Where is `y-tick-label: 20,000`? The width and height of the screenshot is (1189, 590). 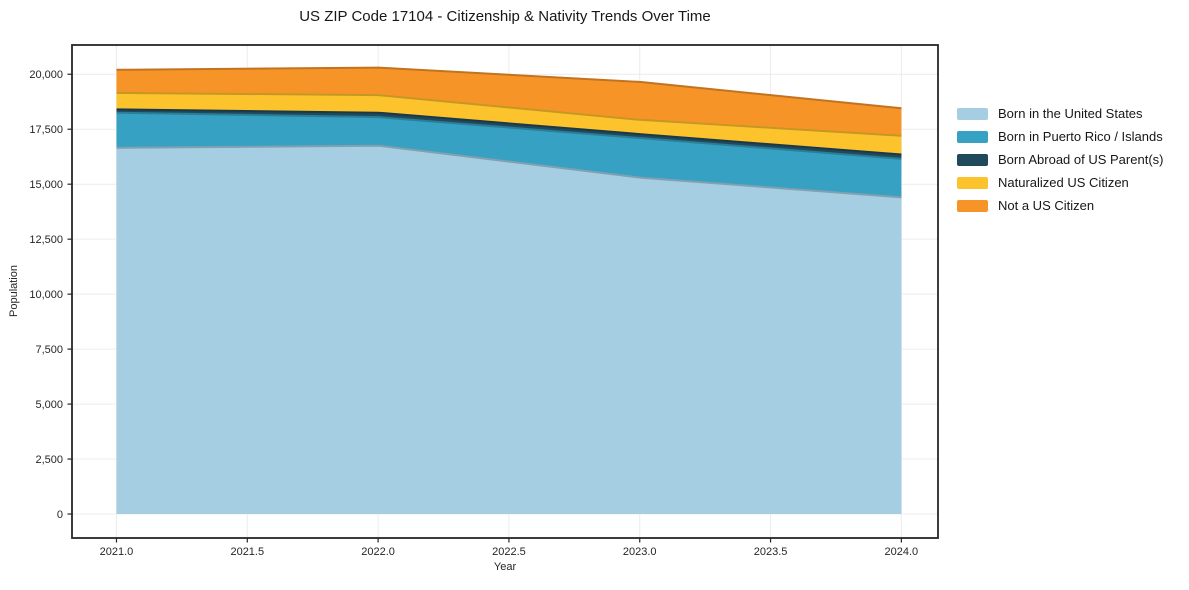 y-tick-label: 20,000 is located at coordinates (46, 75).